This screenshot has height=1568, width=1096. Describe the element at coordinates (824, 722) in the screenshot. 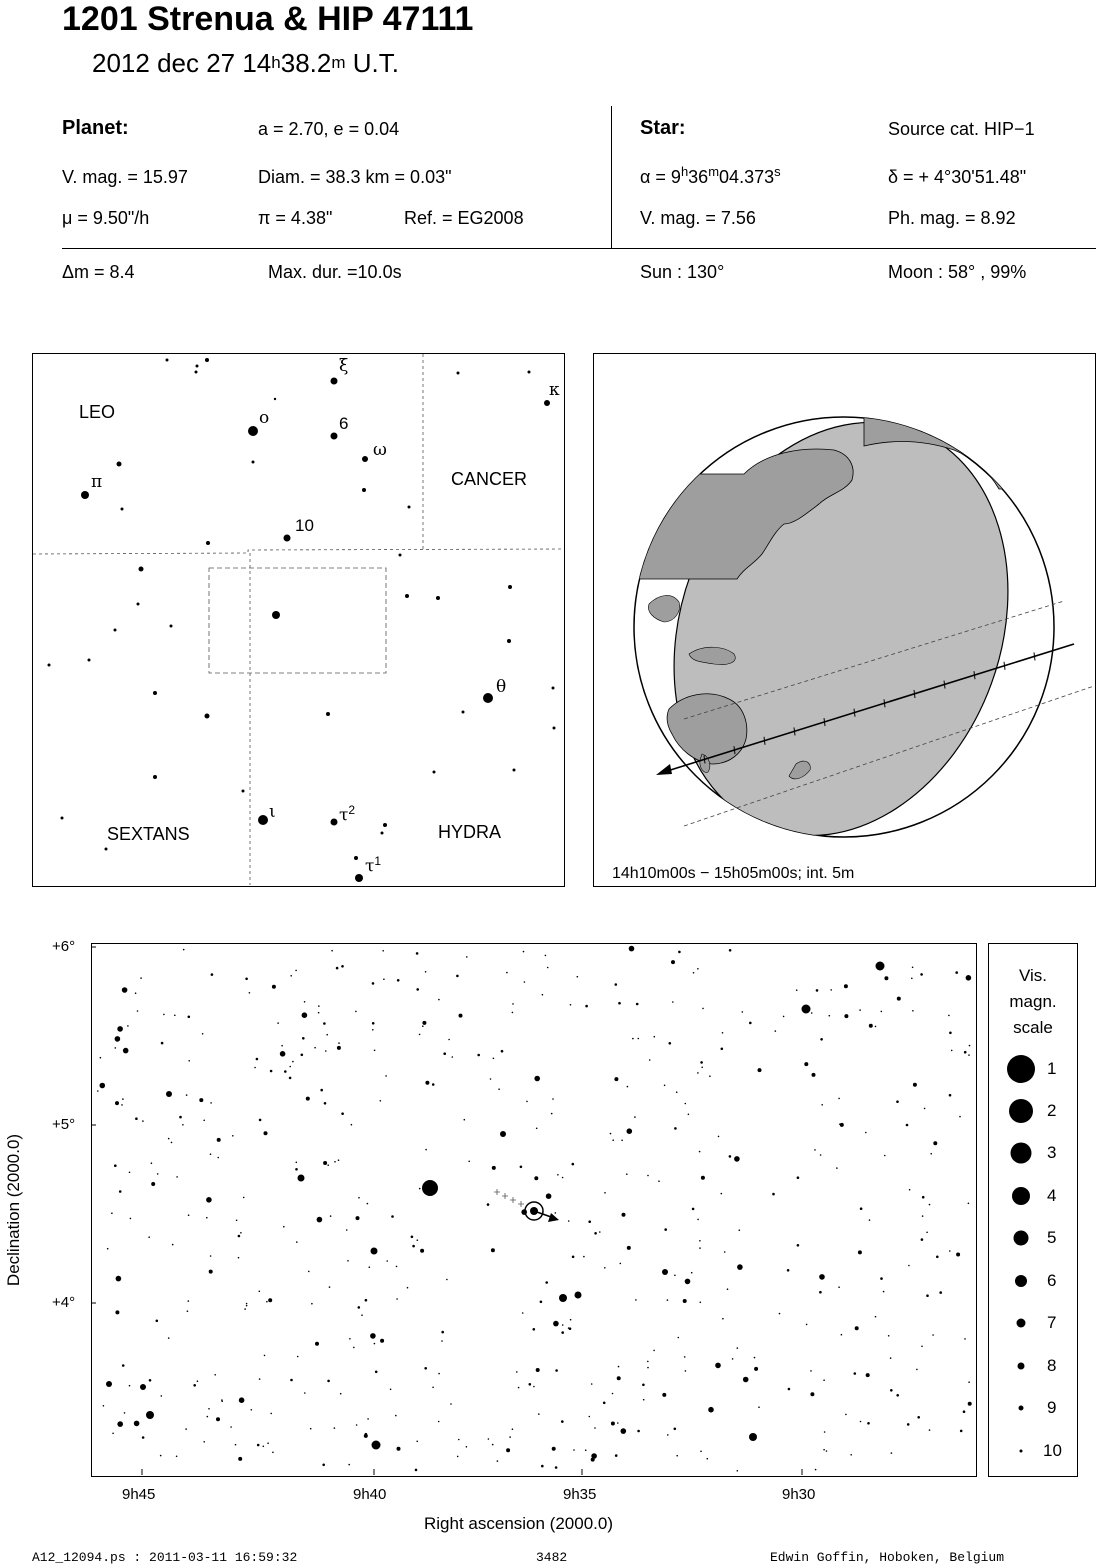

I see `path-time-tick` at that location.